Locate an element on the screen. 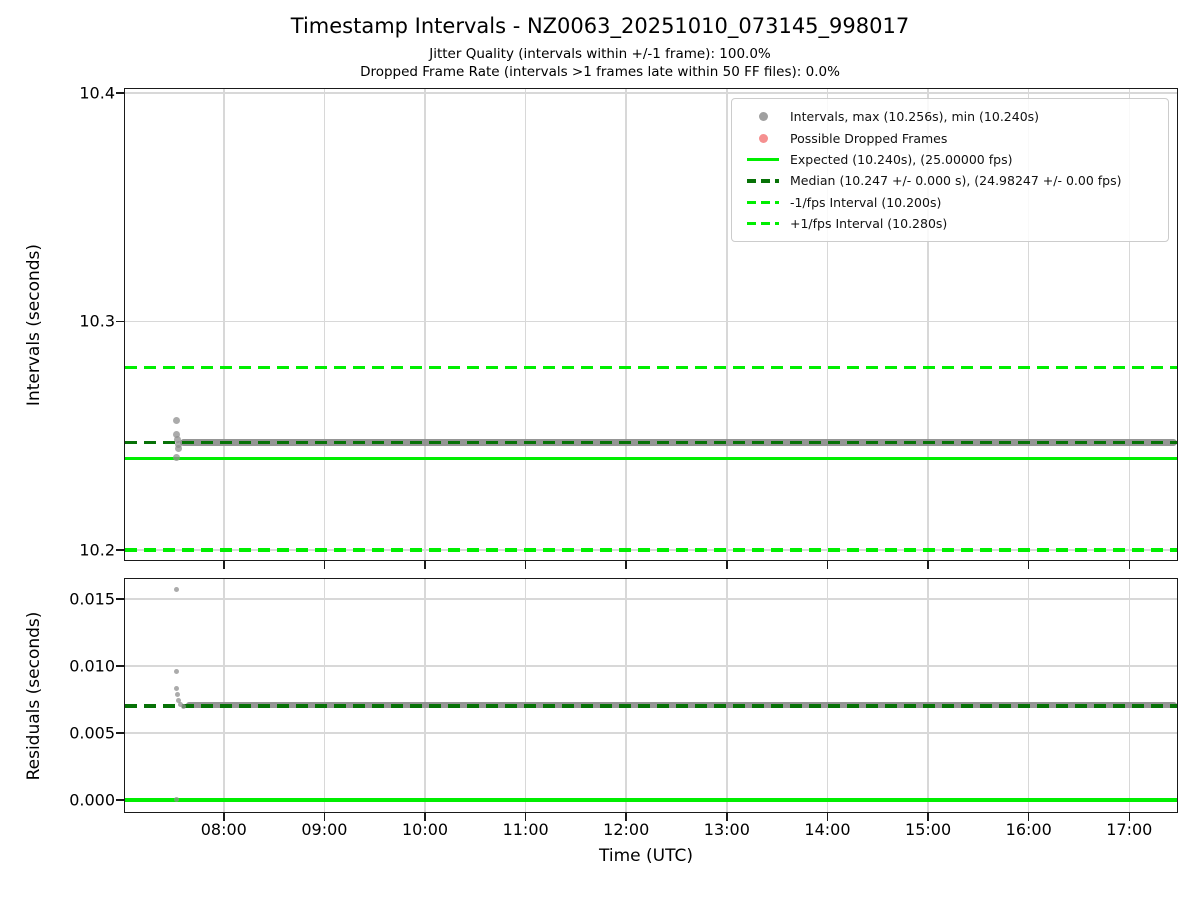 This screenshot has width=1200, height=900. x-tick-label: 12:00 is located at coordinates (626, 829).